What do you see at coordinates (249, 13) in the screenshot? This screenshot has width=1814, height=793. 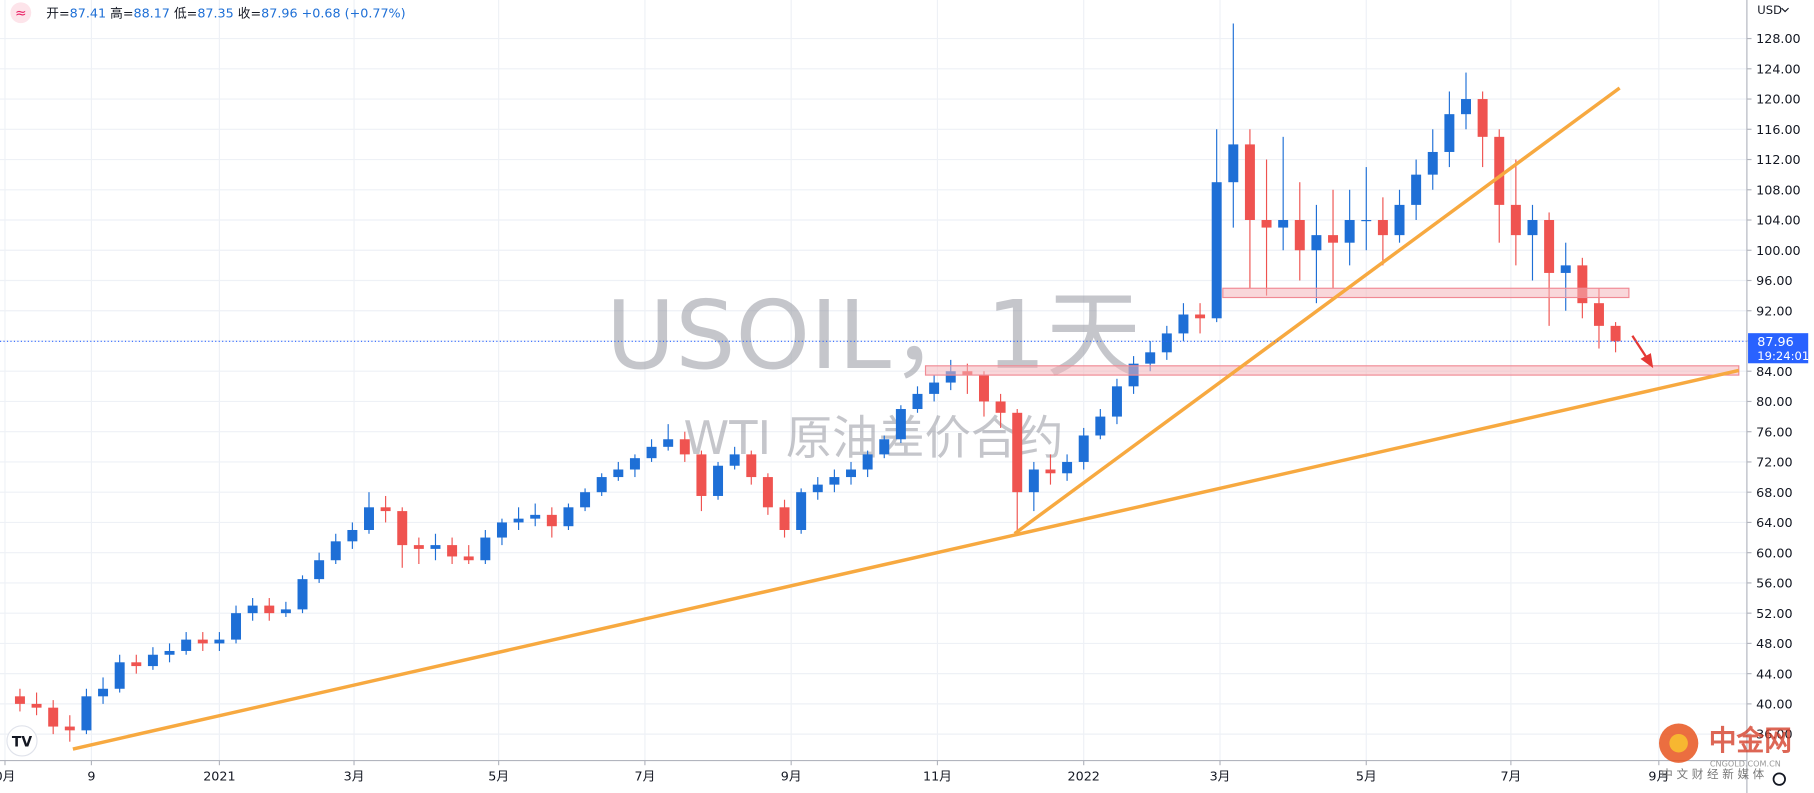 I see `ohlc-label: 收=` at bounding box center [249, 13].